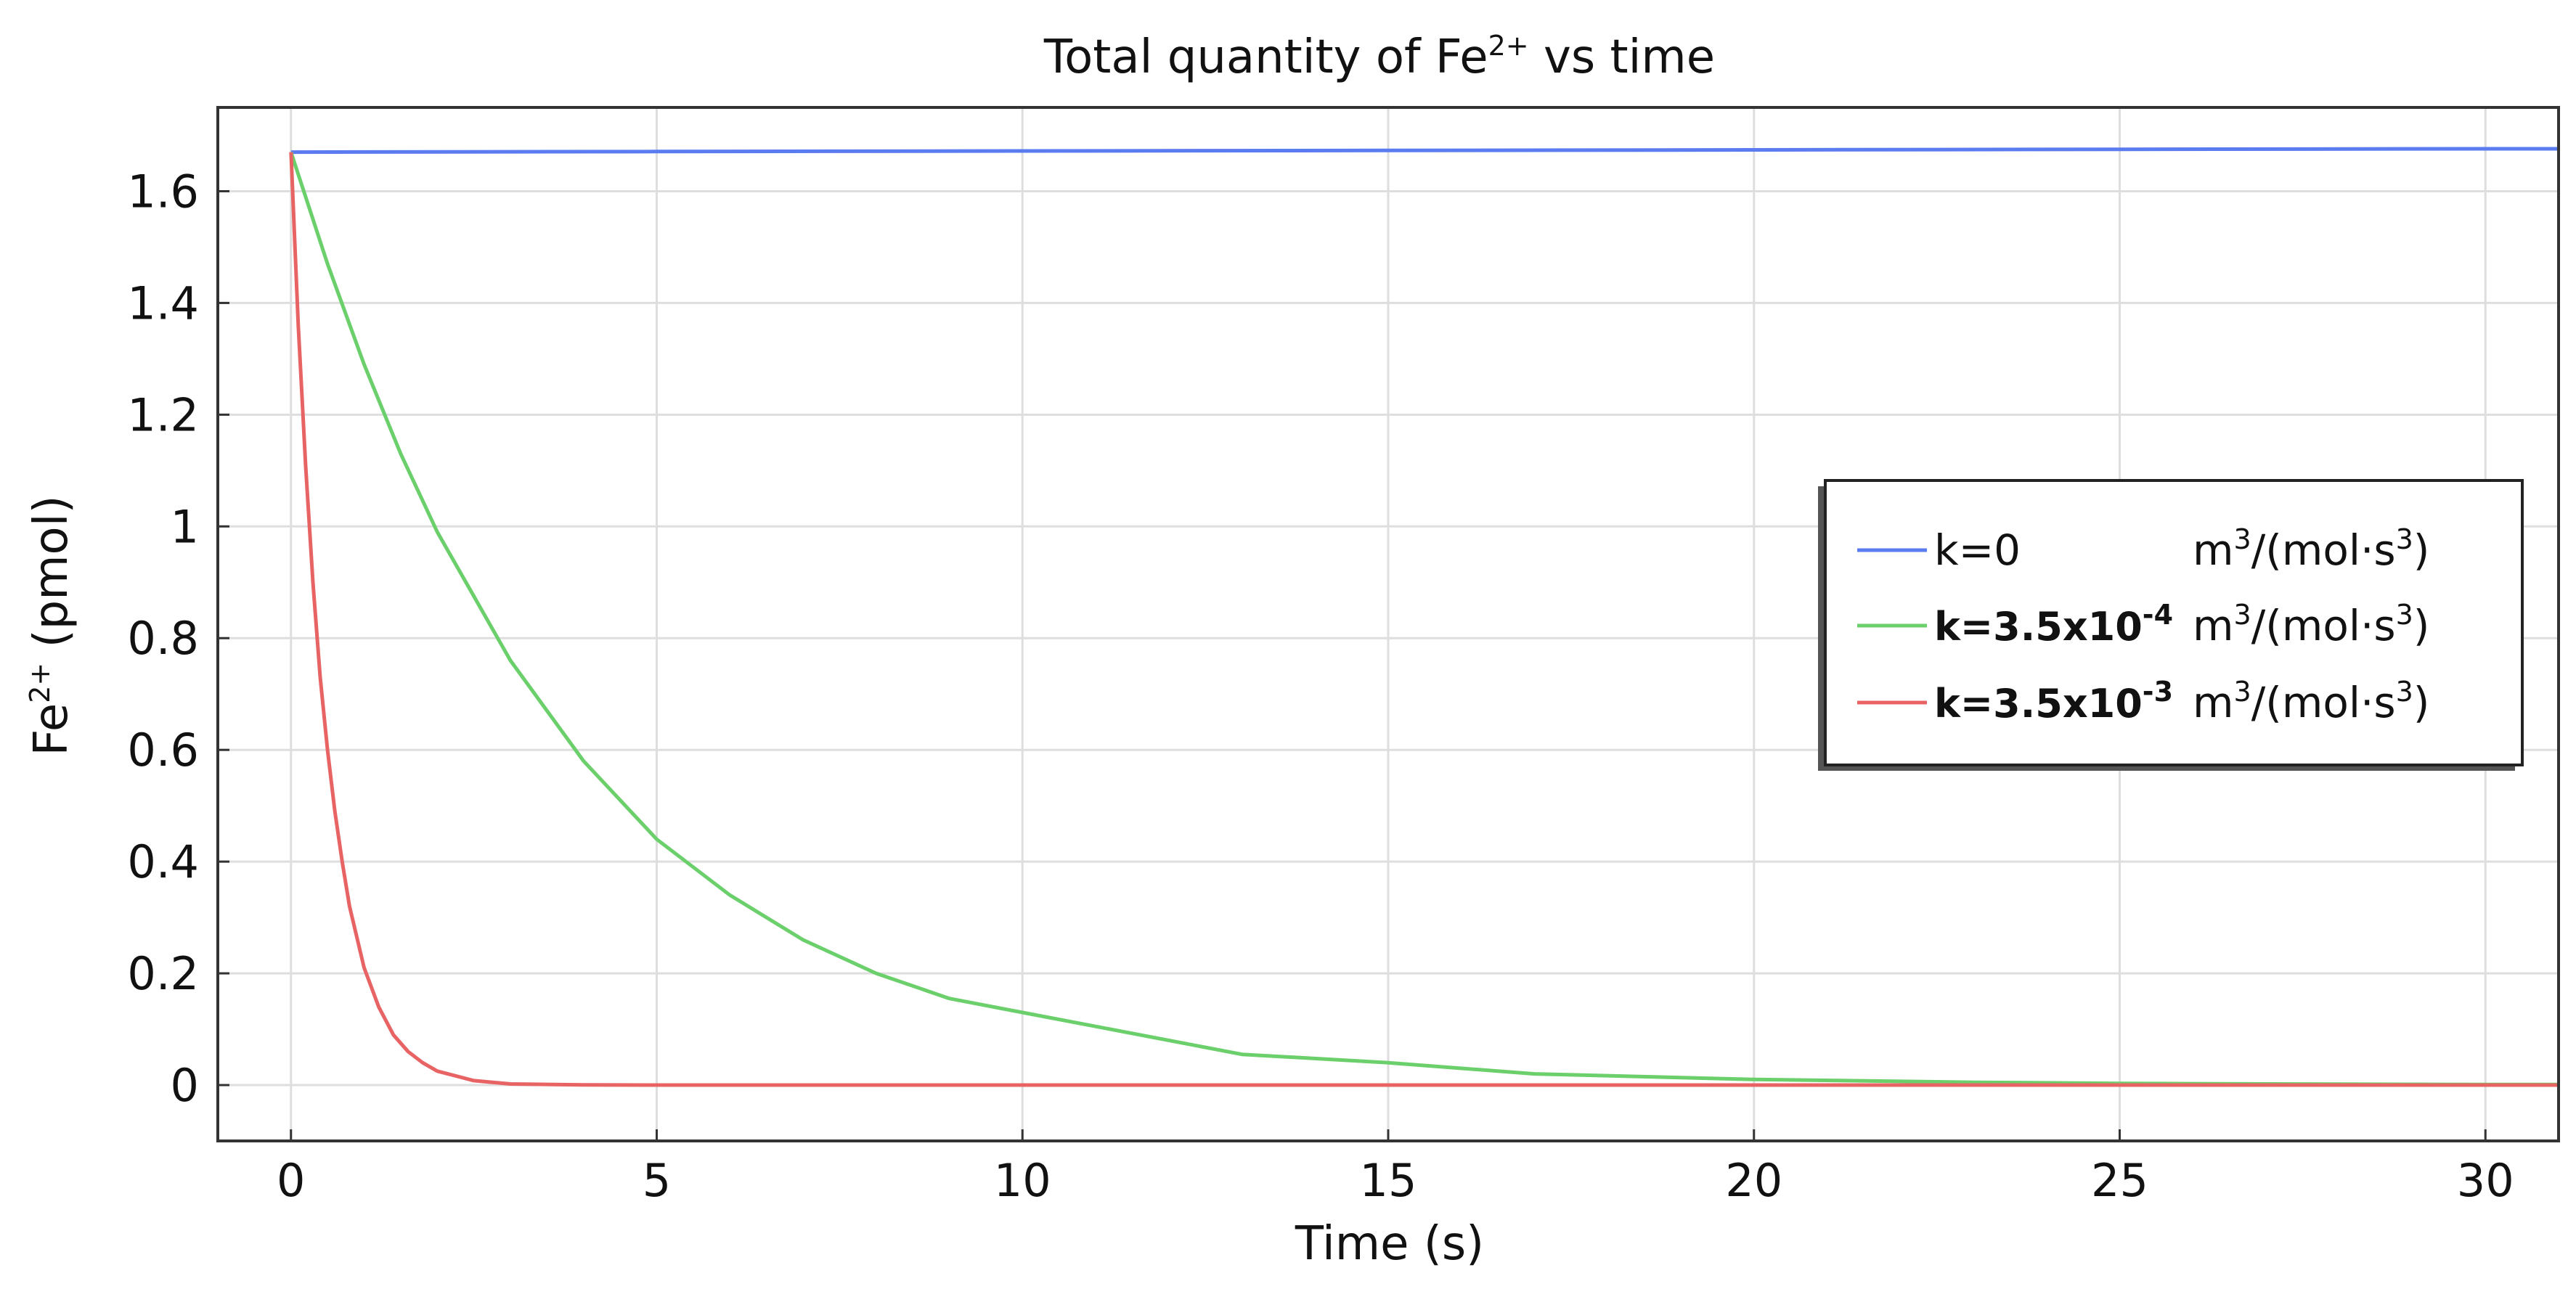 The width and height of the screenshot is (2576, 1289). What do you see at coordinates (291, 1180) in the screenshot?
I see `x-tick-label: 0` at bounding box center [291, 1180].